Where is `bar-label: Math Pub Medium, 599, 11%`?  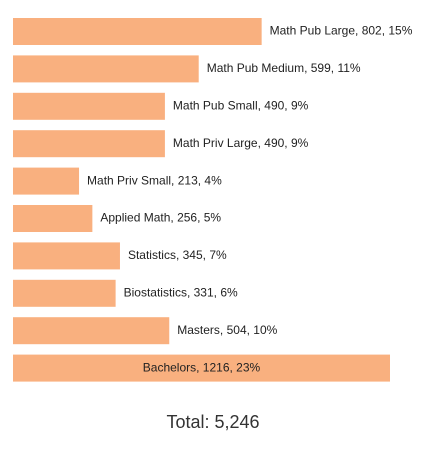 bar-label: Math Pub Medium, 599, 11% is located at coordinates (284, 68).